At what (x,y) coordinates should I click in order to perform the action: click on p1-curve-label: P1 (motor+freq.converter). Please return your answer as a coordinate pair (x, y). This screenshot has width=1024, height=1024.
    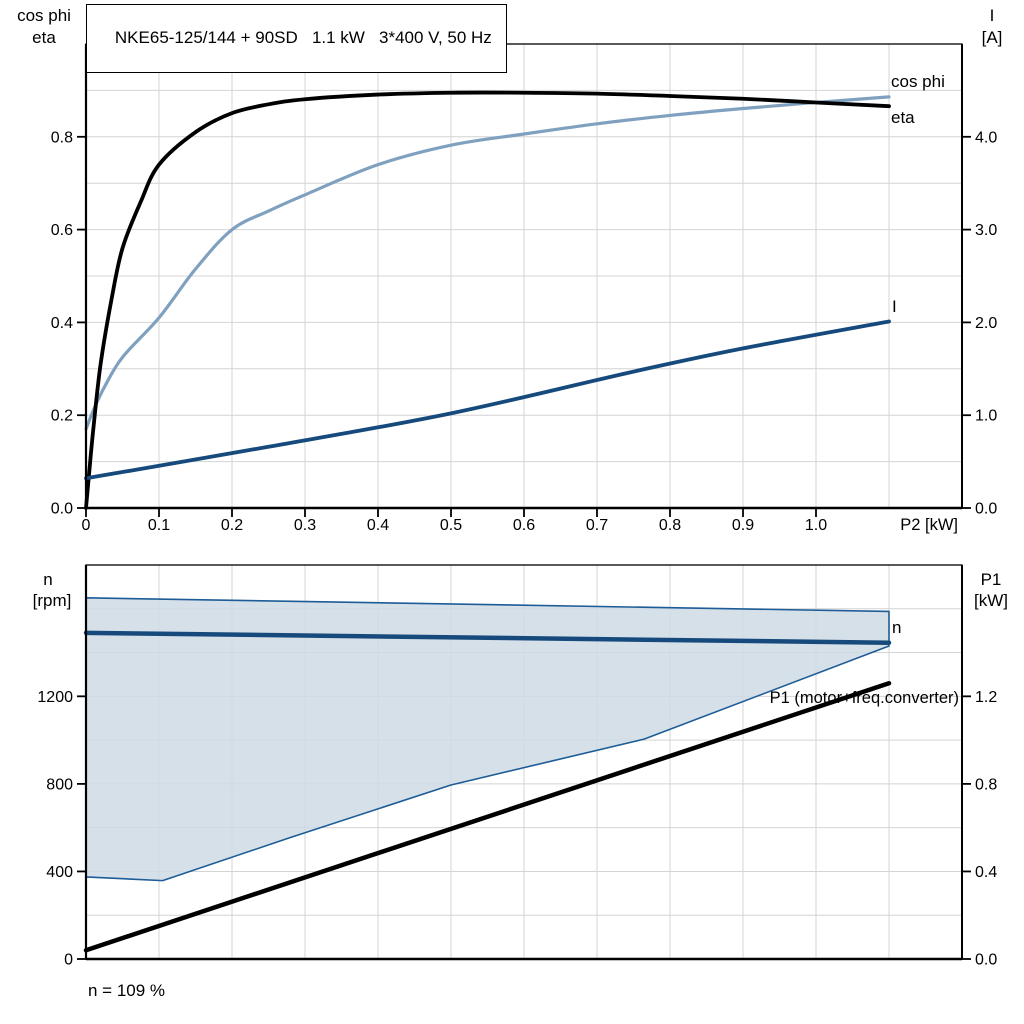
    Looking at the image, I should click on (864, 698).